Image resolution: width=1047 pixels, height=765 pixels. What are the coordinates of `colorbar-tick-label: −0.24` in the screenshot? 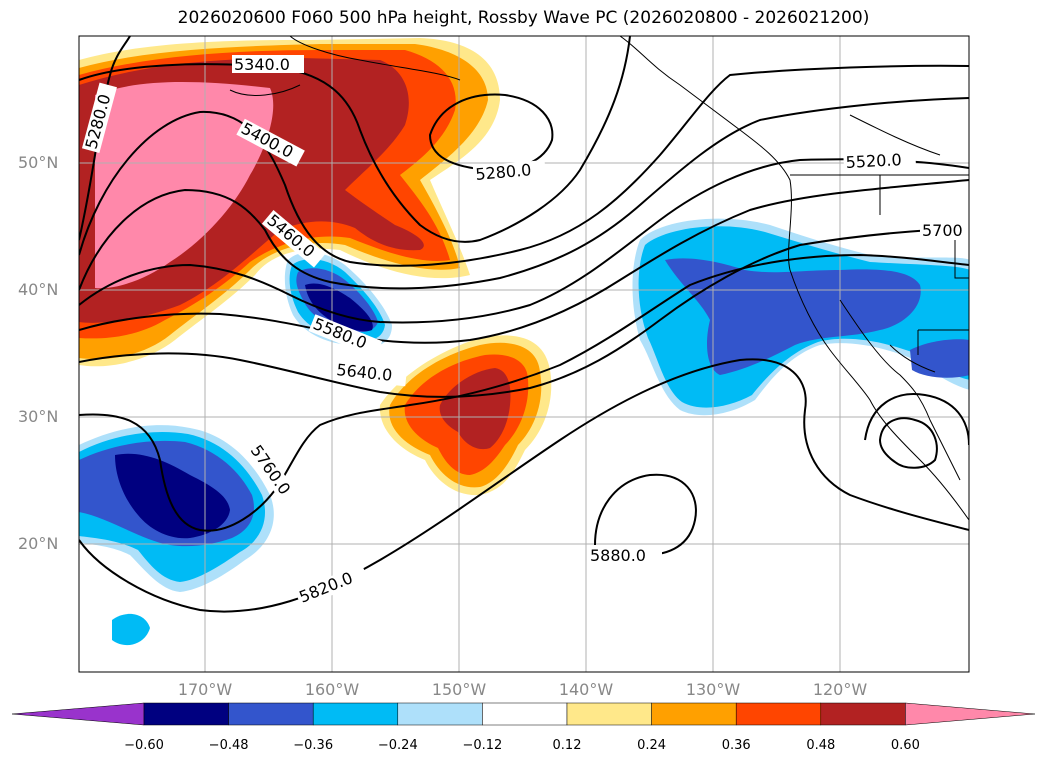 It's located at (397, 745).